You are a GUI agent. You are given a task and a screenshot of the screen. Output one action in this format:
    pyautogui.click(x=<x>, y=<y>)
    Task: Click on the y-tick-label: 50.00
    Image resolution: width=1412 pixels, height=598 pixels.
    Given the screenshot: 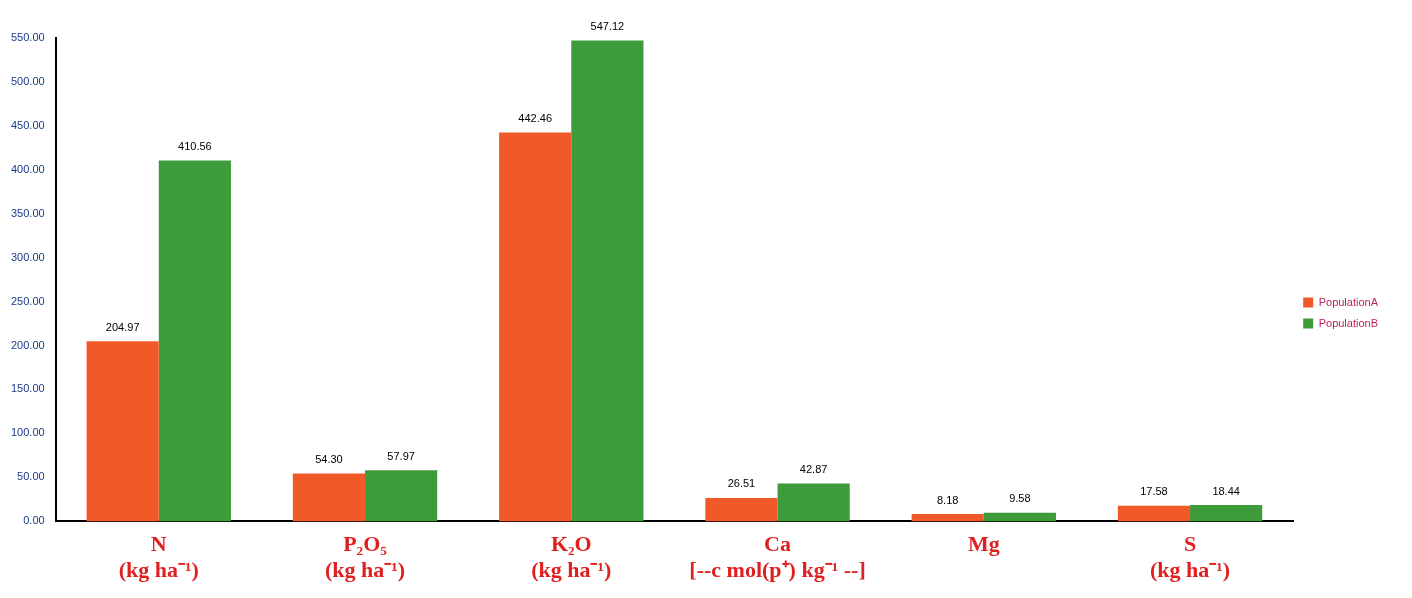 What is the action you would take?
    pyautogui.click(x=31, y=476)
    